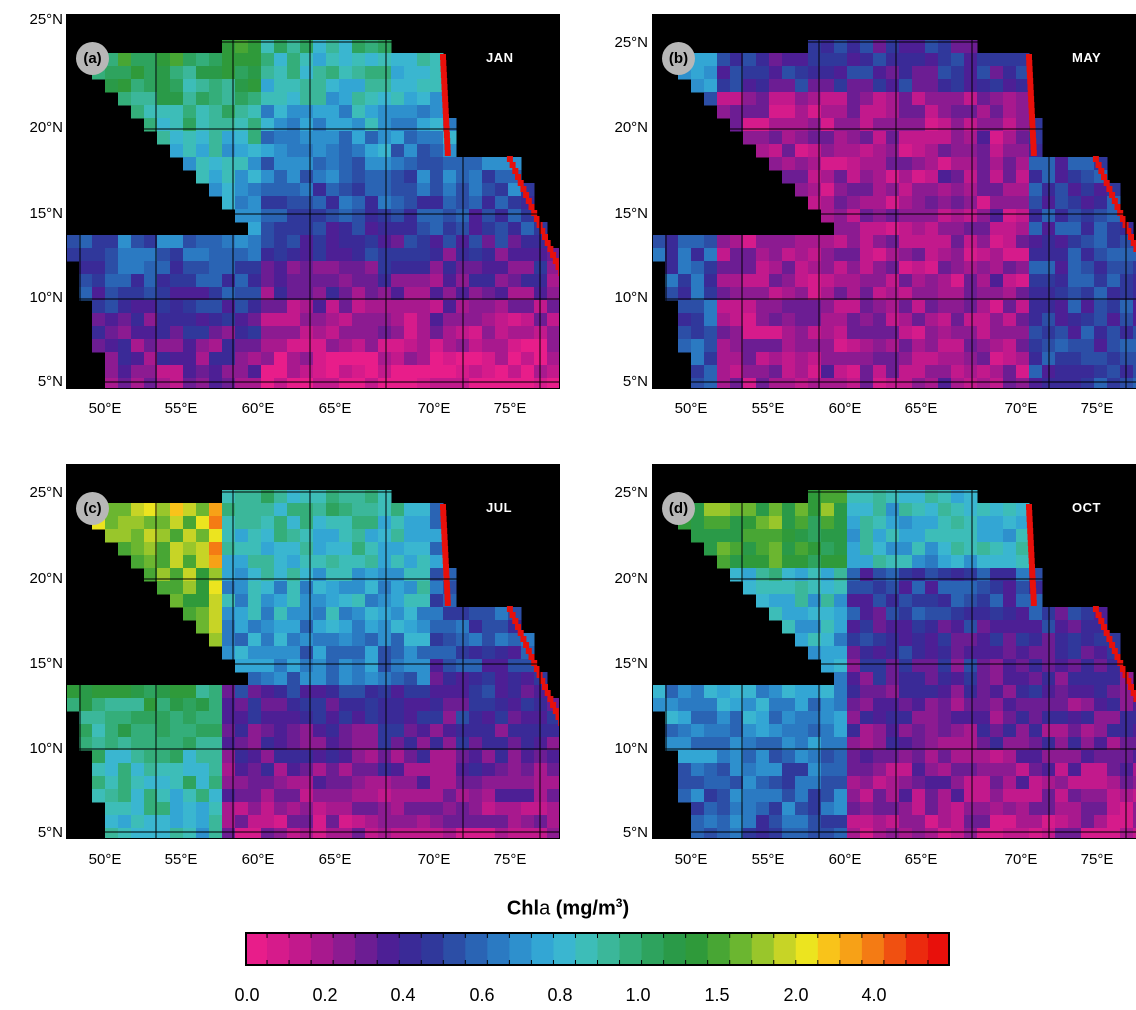  Describe the element at coordinates (631, 492) in the screenshot. I see `lat-label-25n-d: 25°N` at that location.